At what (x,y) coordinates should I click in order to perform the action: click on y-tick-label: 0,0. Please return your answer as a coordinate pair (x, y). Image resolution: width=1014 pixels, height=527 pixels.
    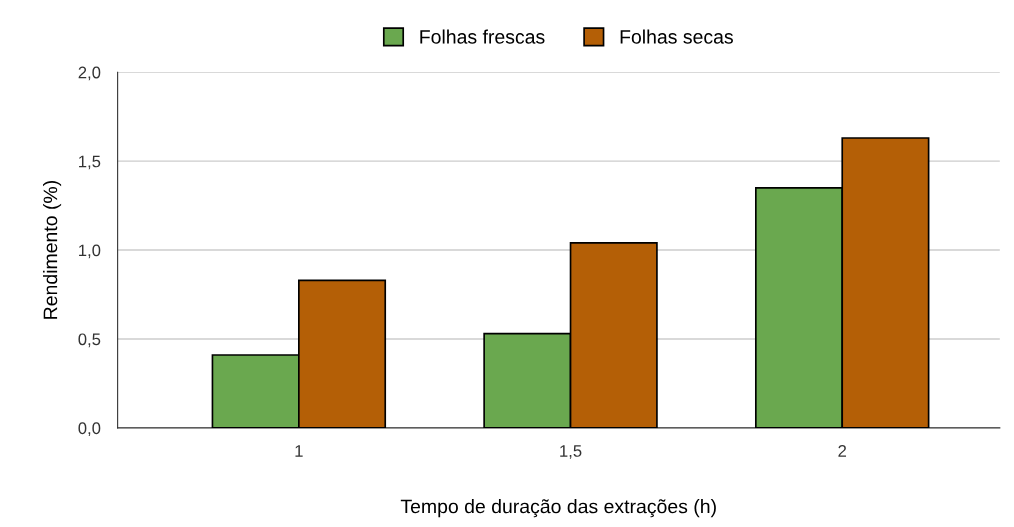
    Looking at the image, I should click on (89, 429).